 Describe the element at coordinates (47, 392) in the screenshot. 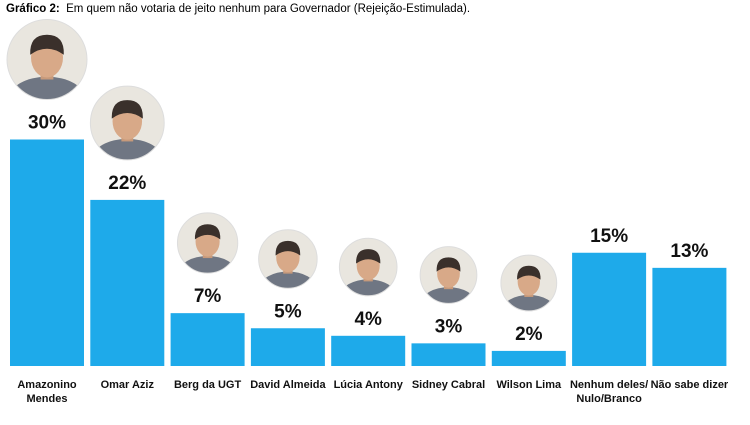

I see `category-label: Amazonino Mendes` at that location.